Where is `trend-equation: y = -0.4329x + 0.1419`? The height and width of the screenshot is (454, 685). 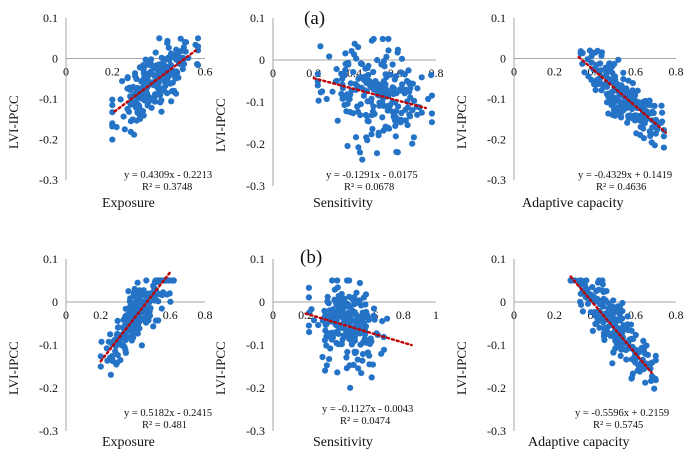 trend-equation: y = -0.4329x + 0.1419 is located at coordinates (625, 175).